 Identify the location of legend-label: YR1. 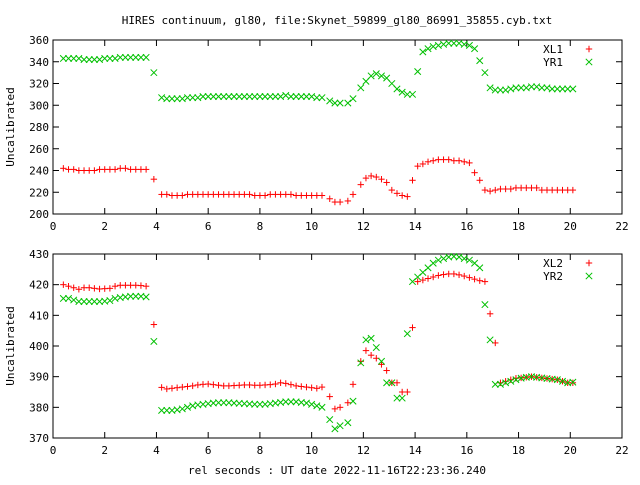
(553, 62).